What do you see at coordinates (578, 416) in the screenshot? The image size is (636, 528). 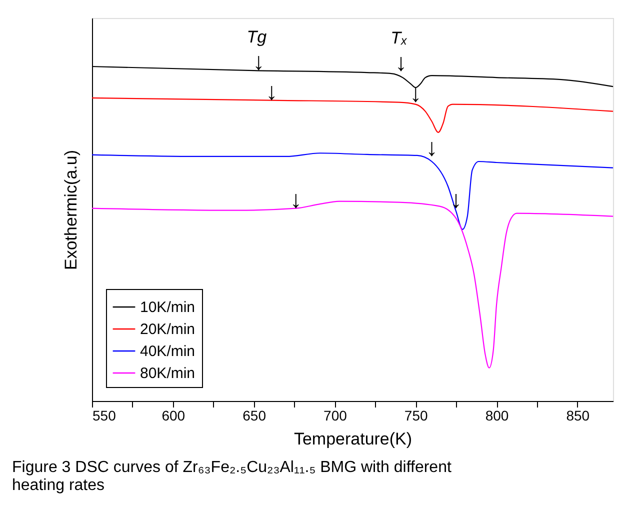 I see `x-tick-label: 850` at bounding box center [578, 416].